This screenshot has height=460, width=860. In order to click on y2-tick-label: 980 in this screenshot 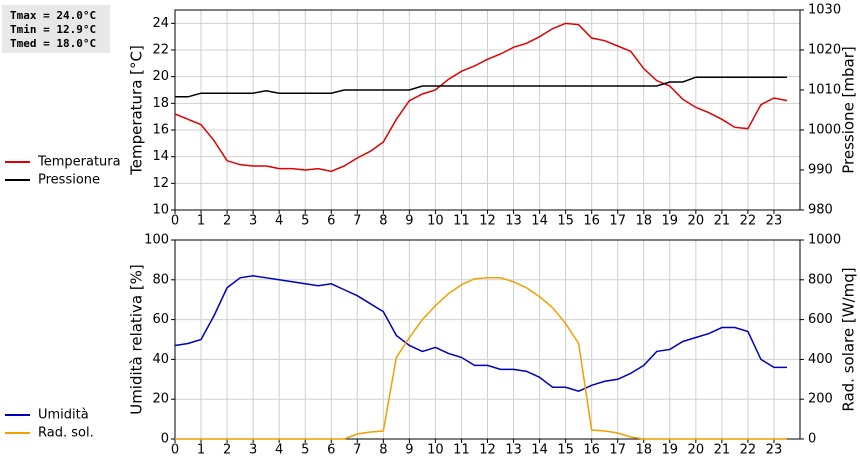, I will do `click(820, 210)`.